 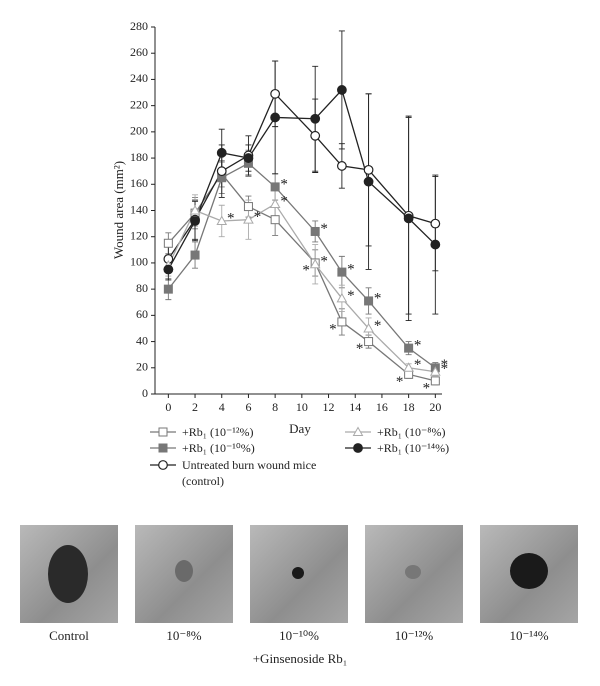 I want to click on photo-caption: 10⁻¹²%, so click(x=414, y=635).